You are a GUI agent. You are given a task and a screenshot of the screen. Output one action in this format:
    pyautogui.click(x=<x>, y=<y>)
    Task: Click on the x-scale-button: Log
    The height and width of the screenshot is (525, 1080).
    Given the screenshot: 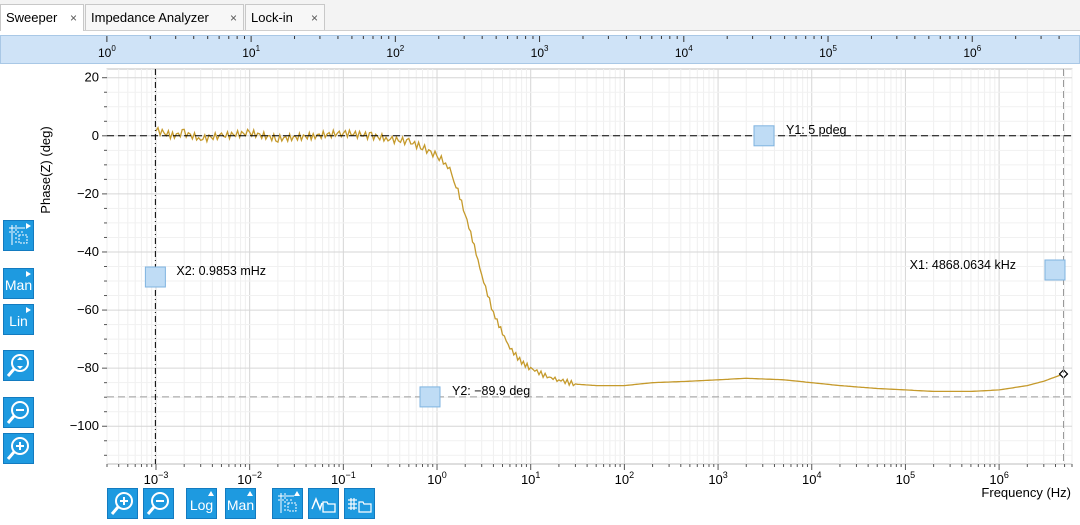 What is the action you would take?
    pyautogui.click(x=201, y=503)
    